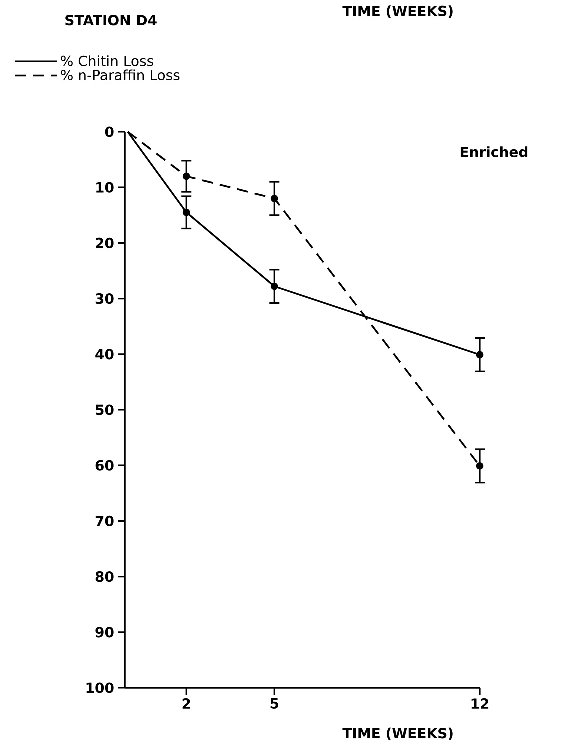  I want to click on legend-label: % n-Paraffin Loss, so click(120, 75).